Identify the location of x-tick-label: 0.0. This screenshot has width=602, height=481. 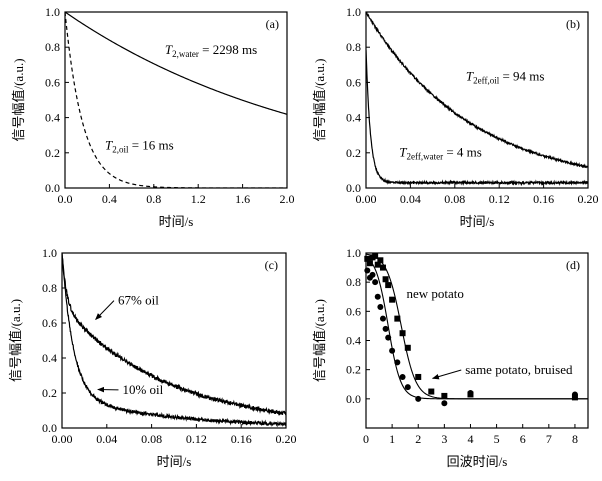
(65, 199).